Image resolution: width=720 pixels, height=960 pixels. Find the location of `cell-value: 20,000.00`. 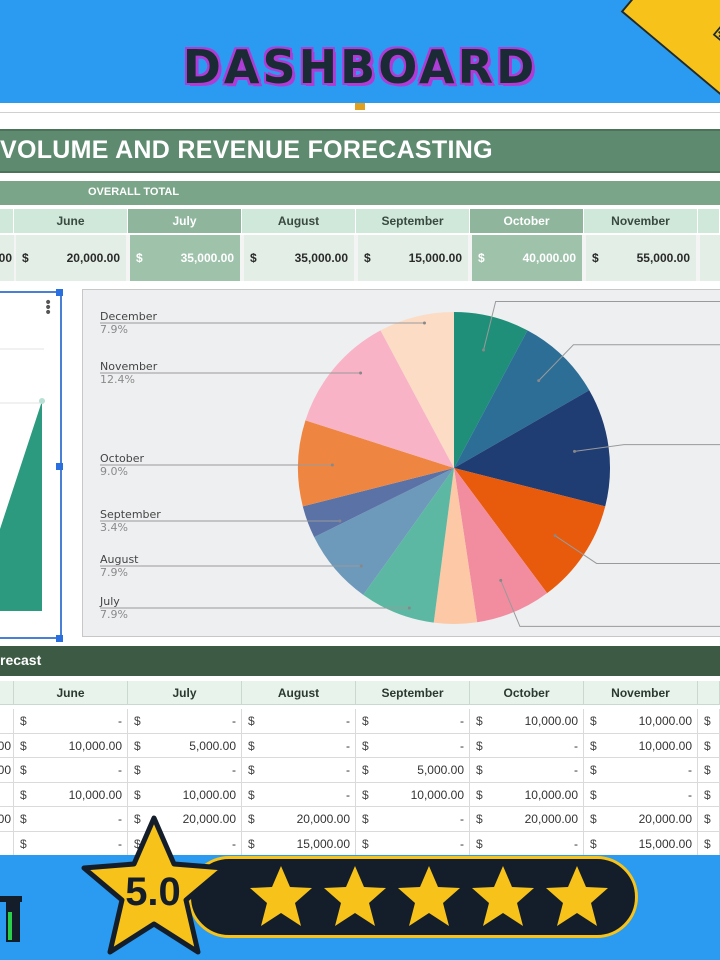

cell-value: 20,000.00 is located at coordinates (551, 819).